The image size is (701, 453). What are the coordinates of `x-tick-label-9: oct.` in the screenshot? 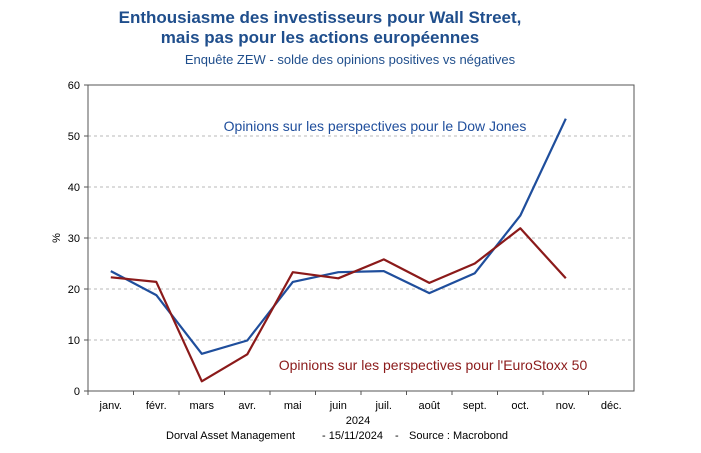 It's located at (520, 406).